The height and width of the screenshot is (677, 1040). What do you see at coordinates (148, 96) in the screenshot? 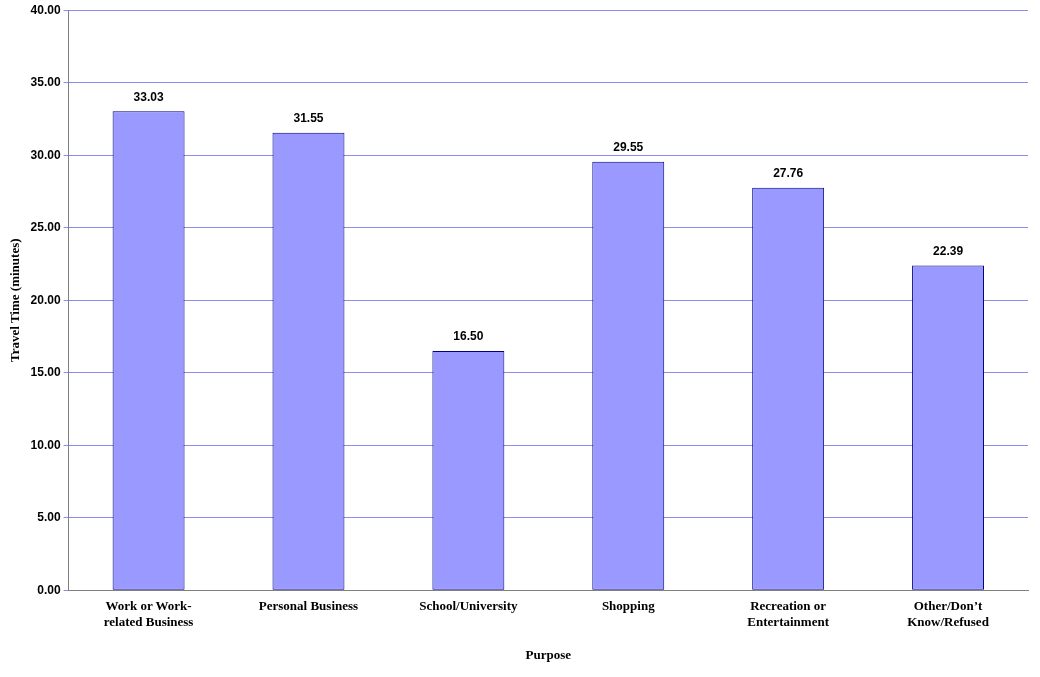
I see `data-label: 33.03` at bounding box center [148, 96].